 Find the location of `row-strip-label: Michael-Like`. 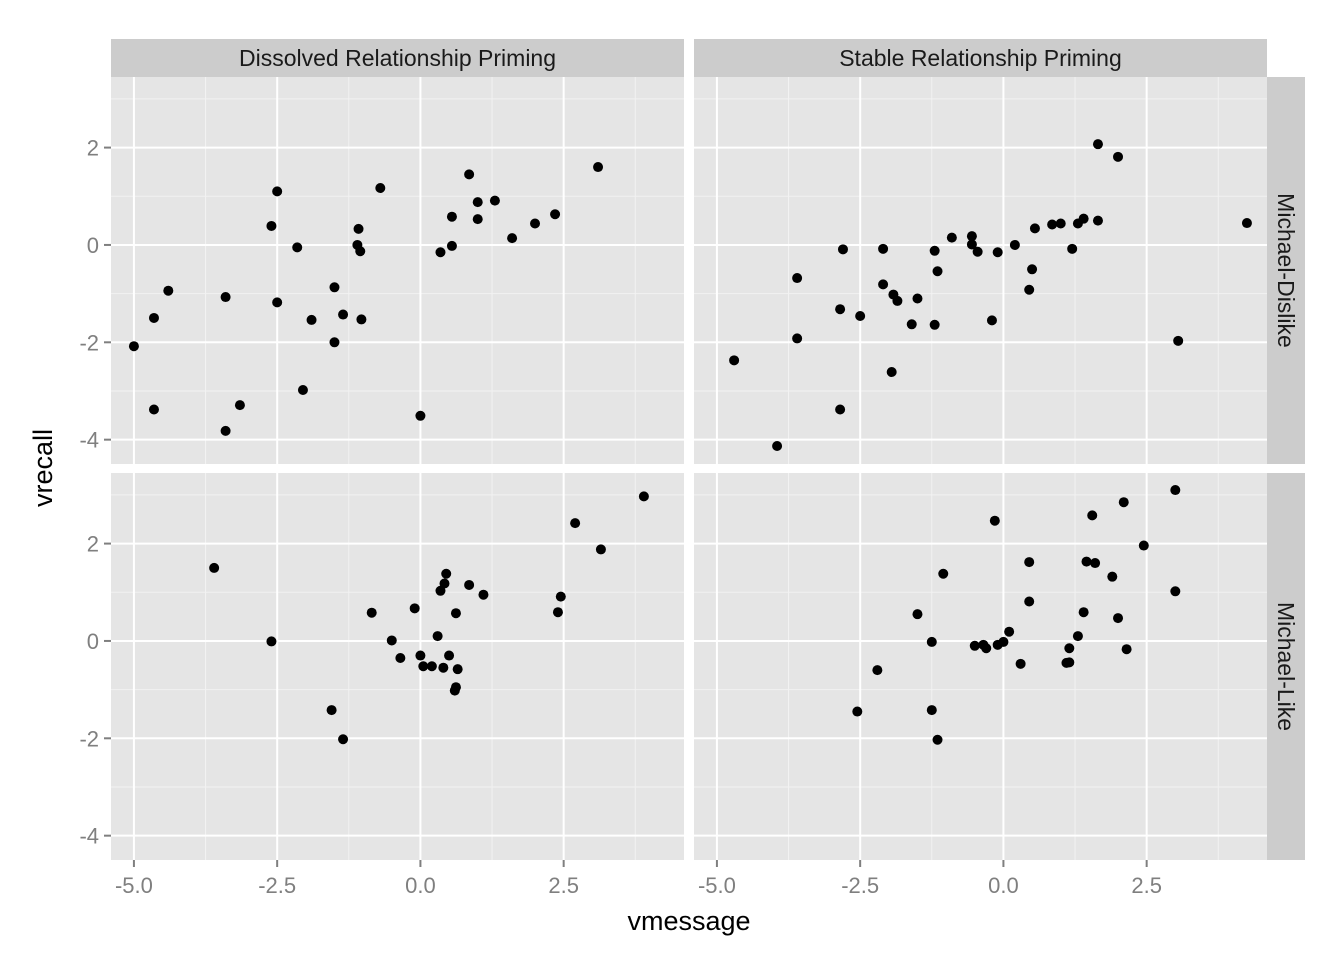

row-strip-label: Michael-Like is located at coordinates (1286, 666).